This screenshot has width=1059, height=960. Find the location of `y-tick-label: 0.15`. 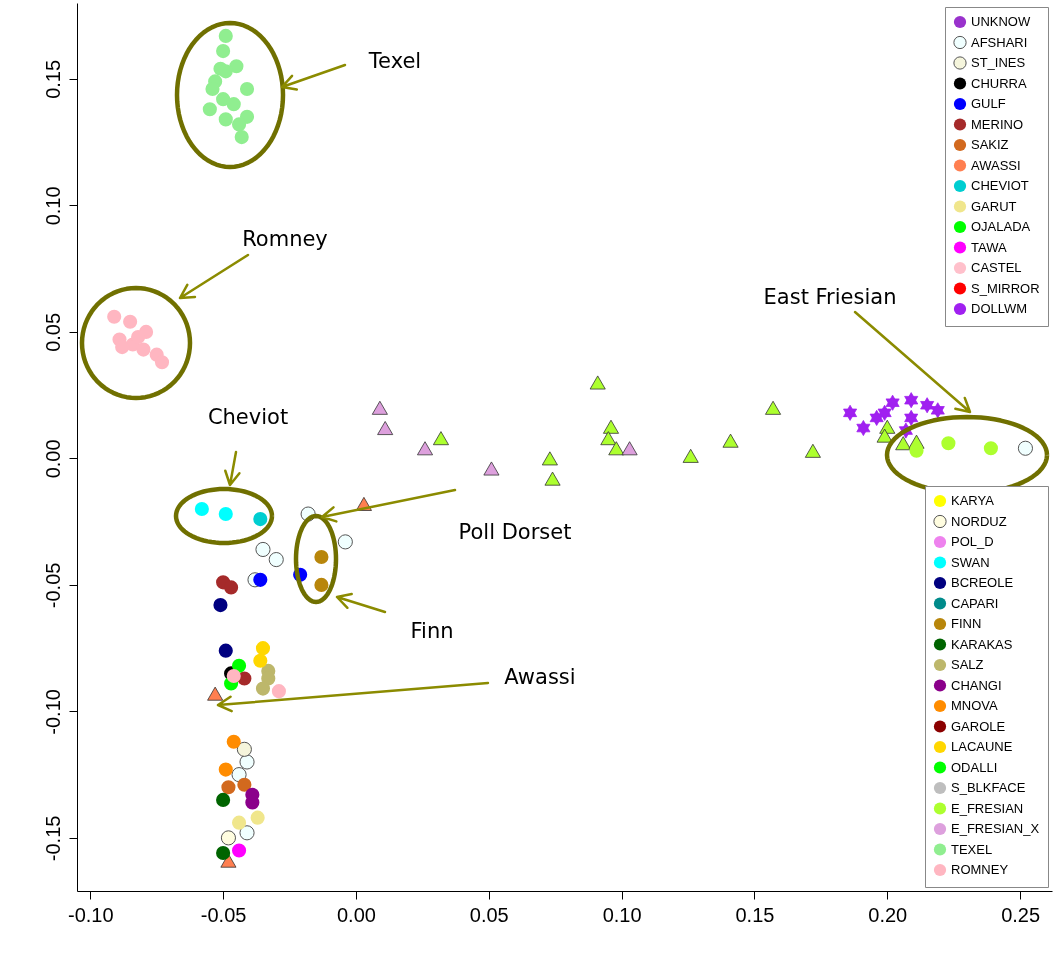

y-tick-label: 0.15 is located at coordinates (52, 79).